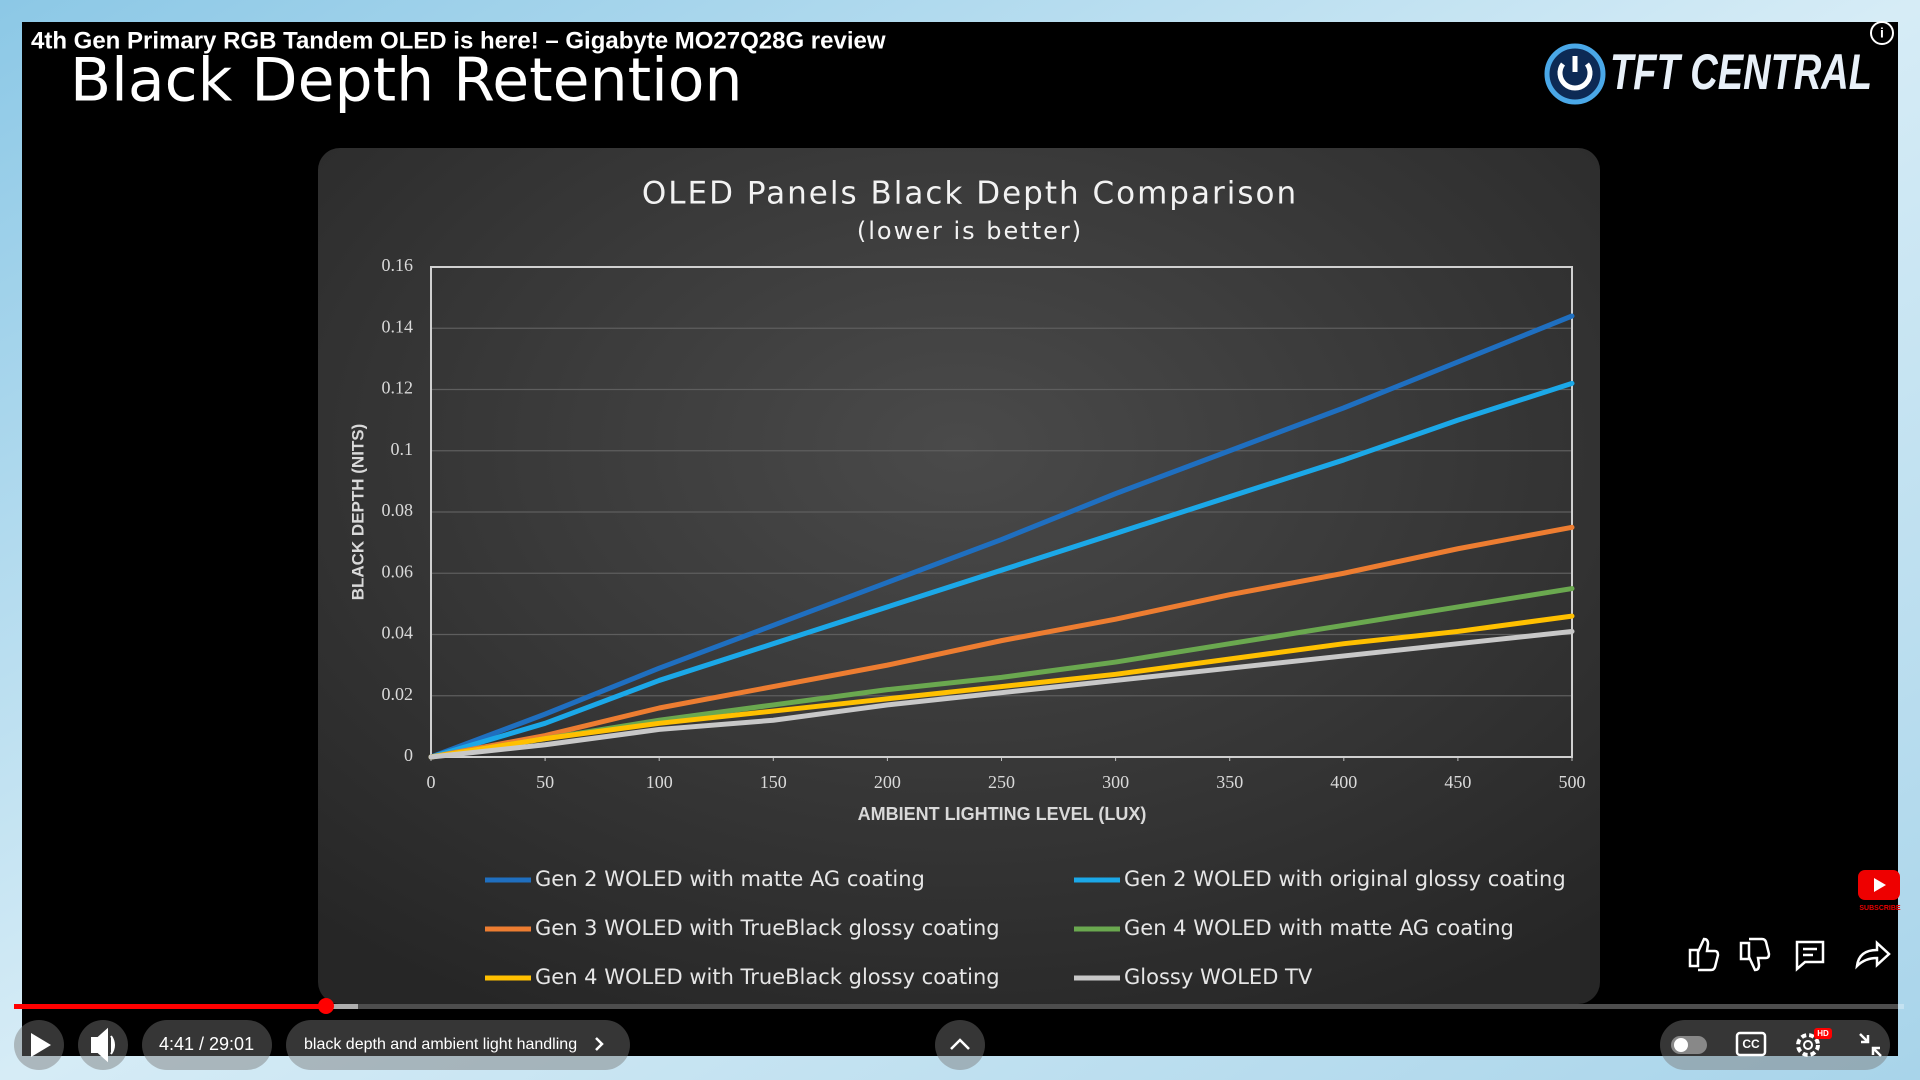 The height and width of the screenshot is (1080, 1920). I want to click on comment-button, so click(1810, 956).